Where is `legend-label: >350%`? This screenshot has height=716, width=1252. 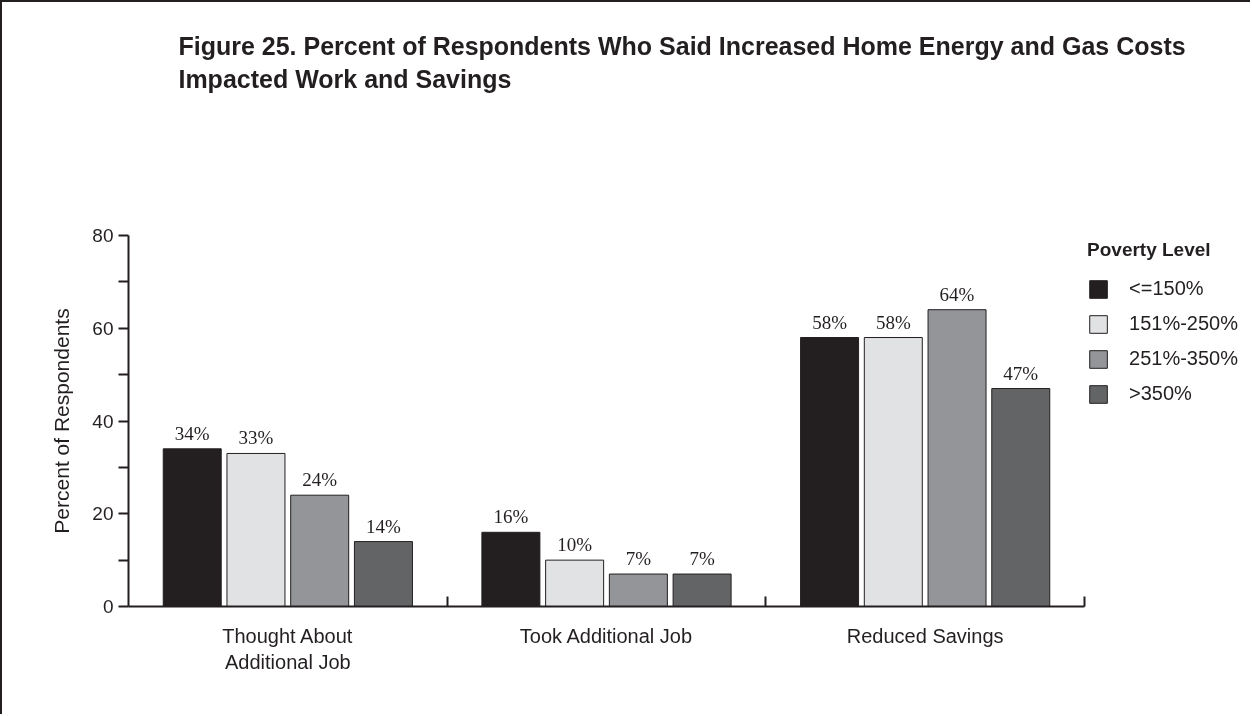
legend-label: >350% is located at coordinates (1160, 393).